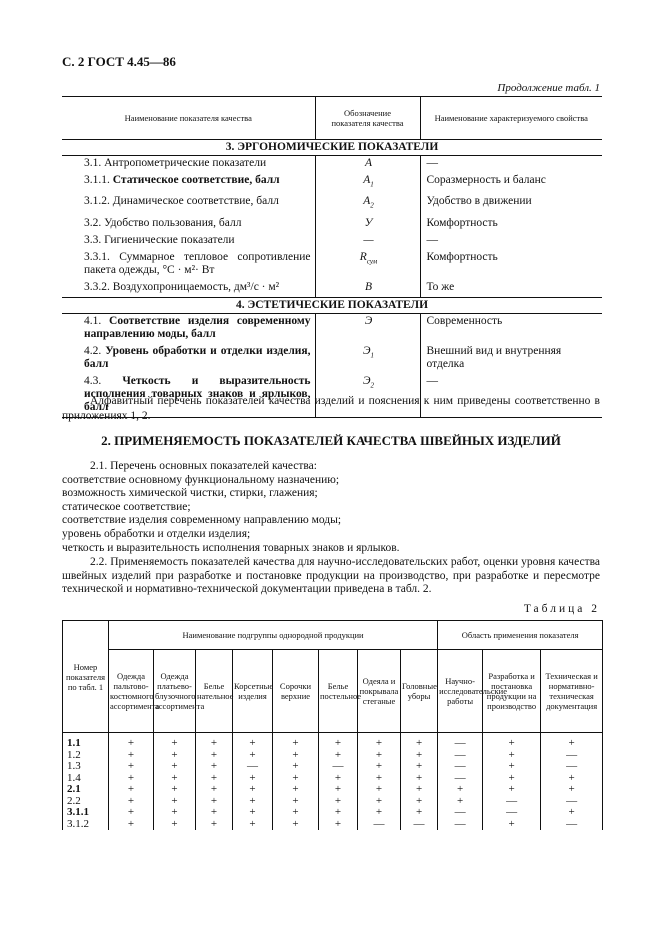  I want to click on table-row: 1.4 + + + + + + + + — + +, so click(333, 778).